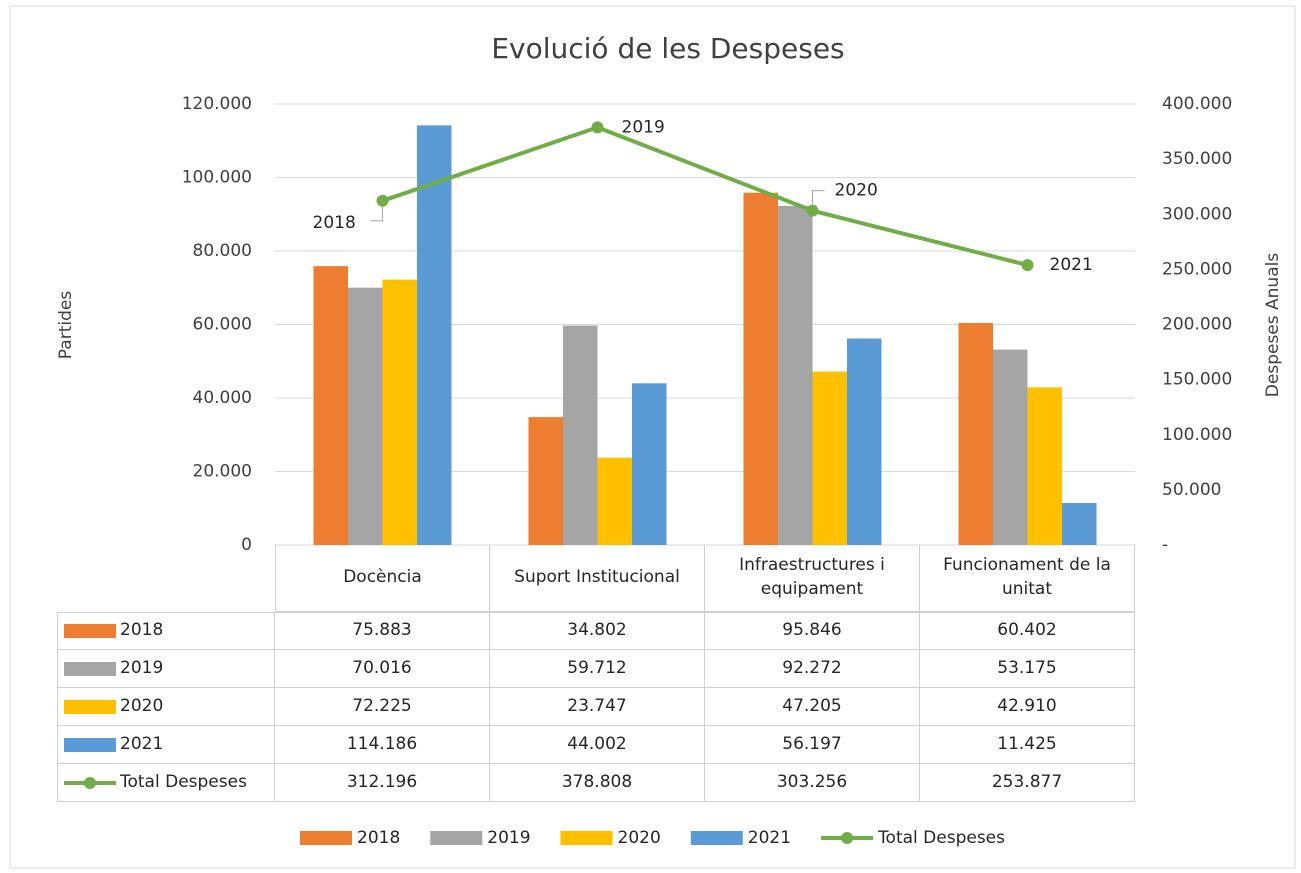  What do you see at coordinates (1197, 380) in the screenshot?
I see `y2-tick-label: 150.000` at bounding box center [1197, 380].